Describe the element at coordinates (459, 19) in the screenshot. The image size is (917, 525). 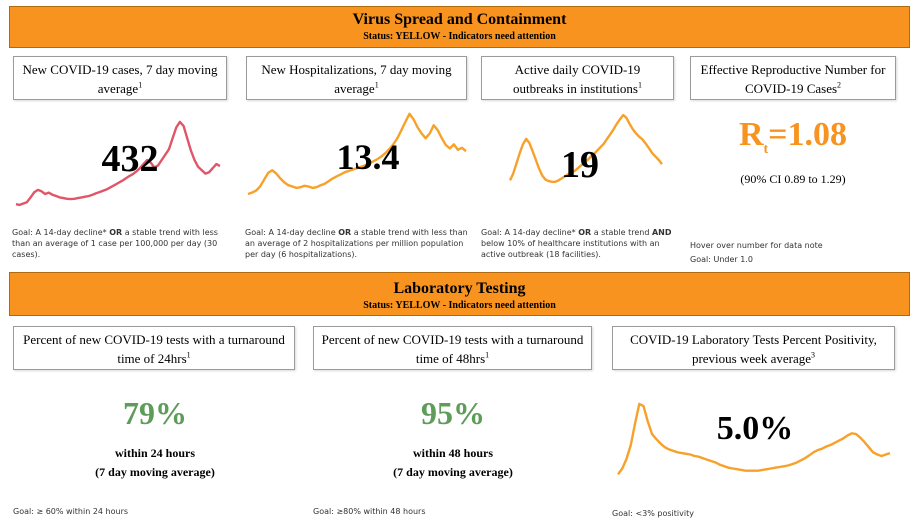
I see `section-title: Virus Spread and Containment` at that location.